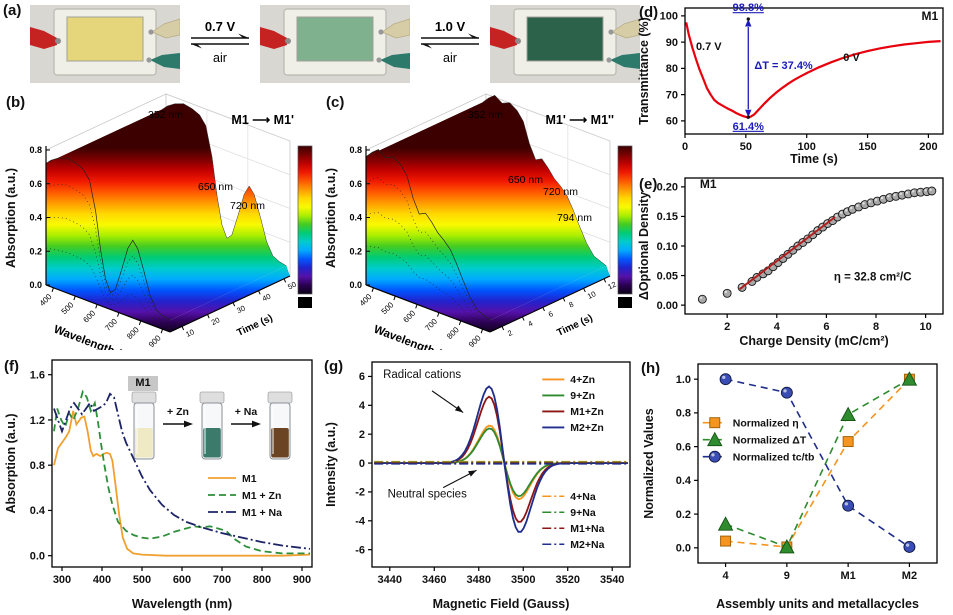  Describe the element at coordinates (240, 309) in the screenshot. I see `time-tick-label: 30` at that location.